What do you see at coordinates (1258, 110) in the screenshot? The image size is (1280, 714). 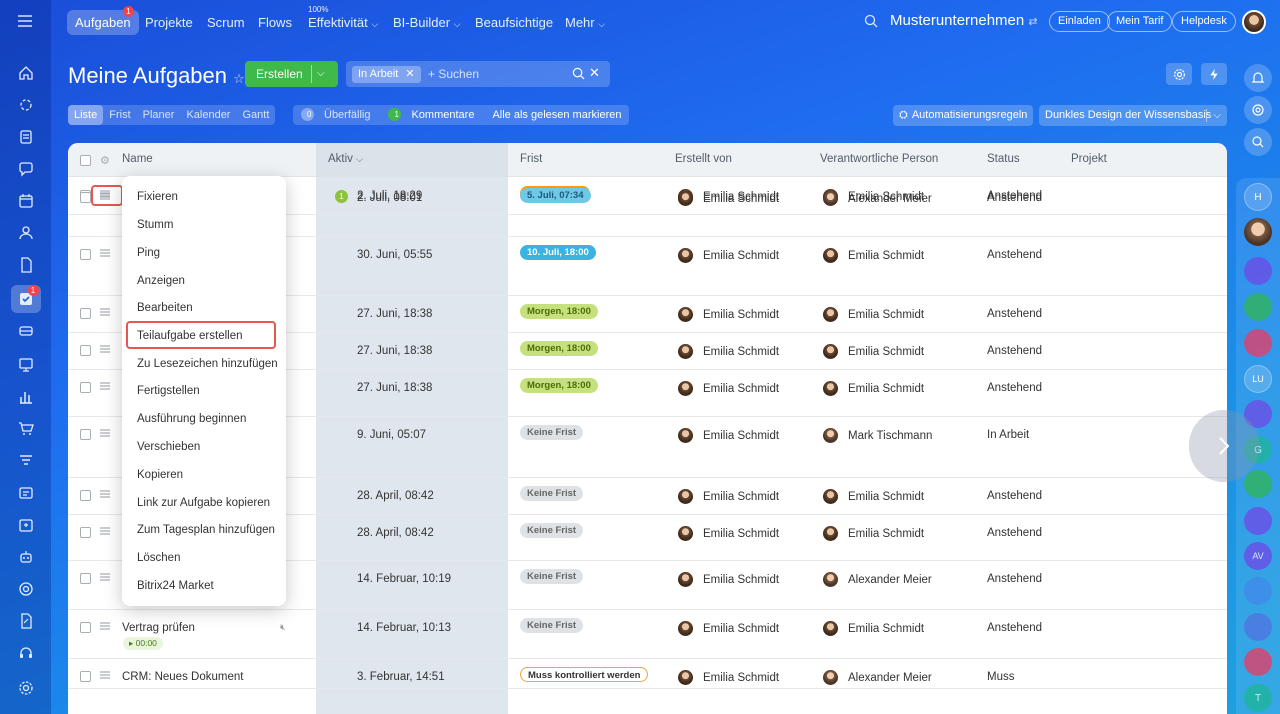 I see `activity-icon` at bounding box center [1258, 110].